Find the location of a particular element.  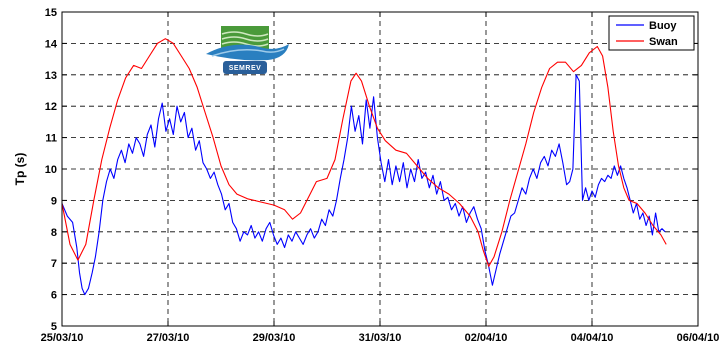

y-axis-label: Tp (s) is located at coordinates (20, 169).